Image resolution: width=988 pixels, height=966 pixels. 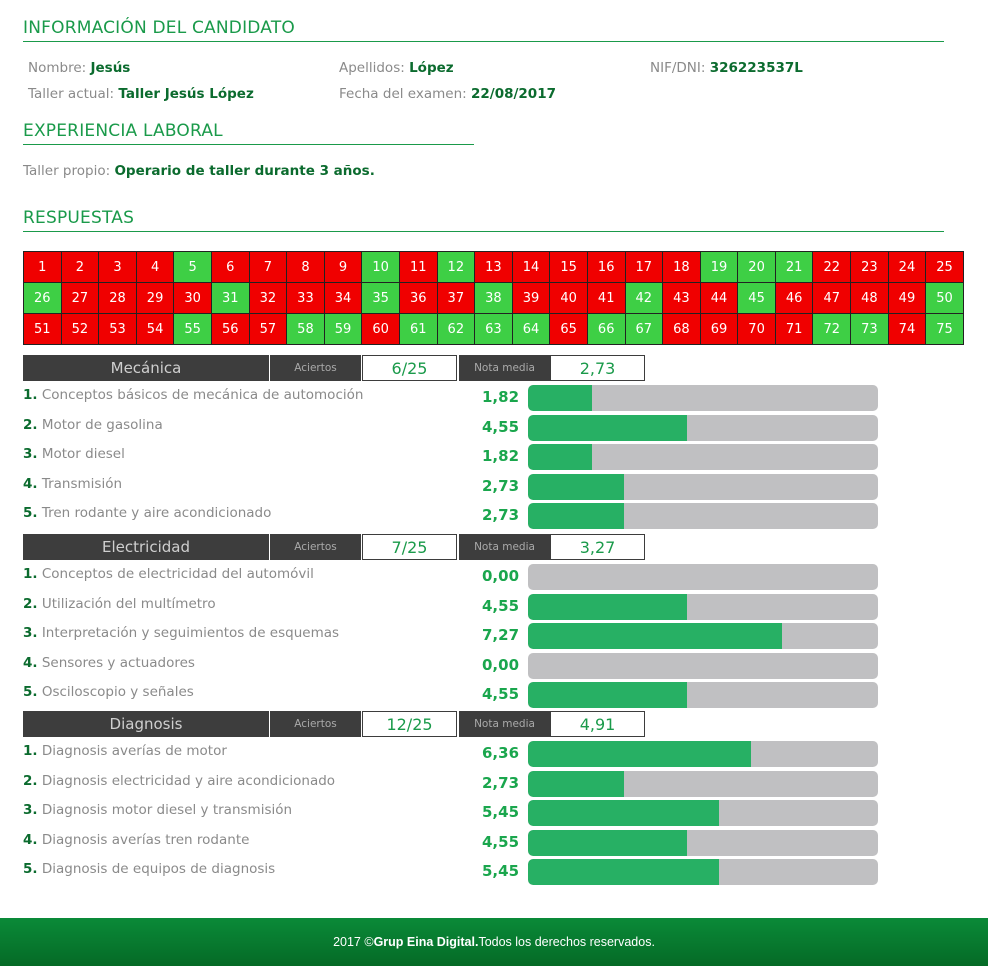 What do you see at coordinates (719, 267) in the screenshot?
I see `answer-cell-19: 19` at bounding box center [719, 267].